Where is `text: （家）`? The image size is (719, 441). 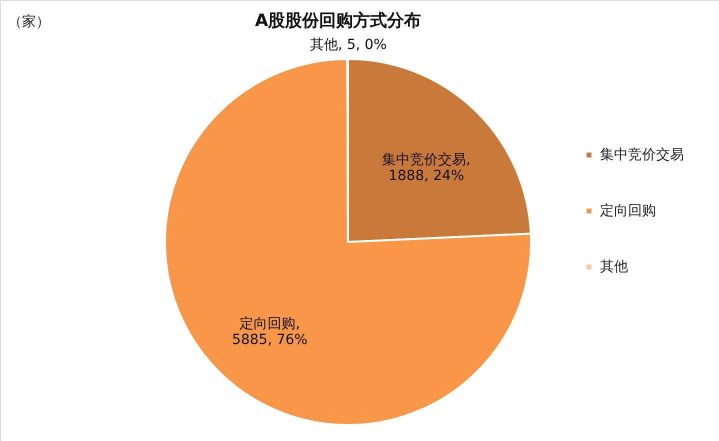 text: （家） is located at coordinates (29, 22).